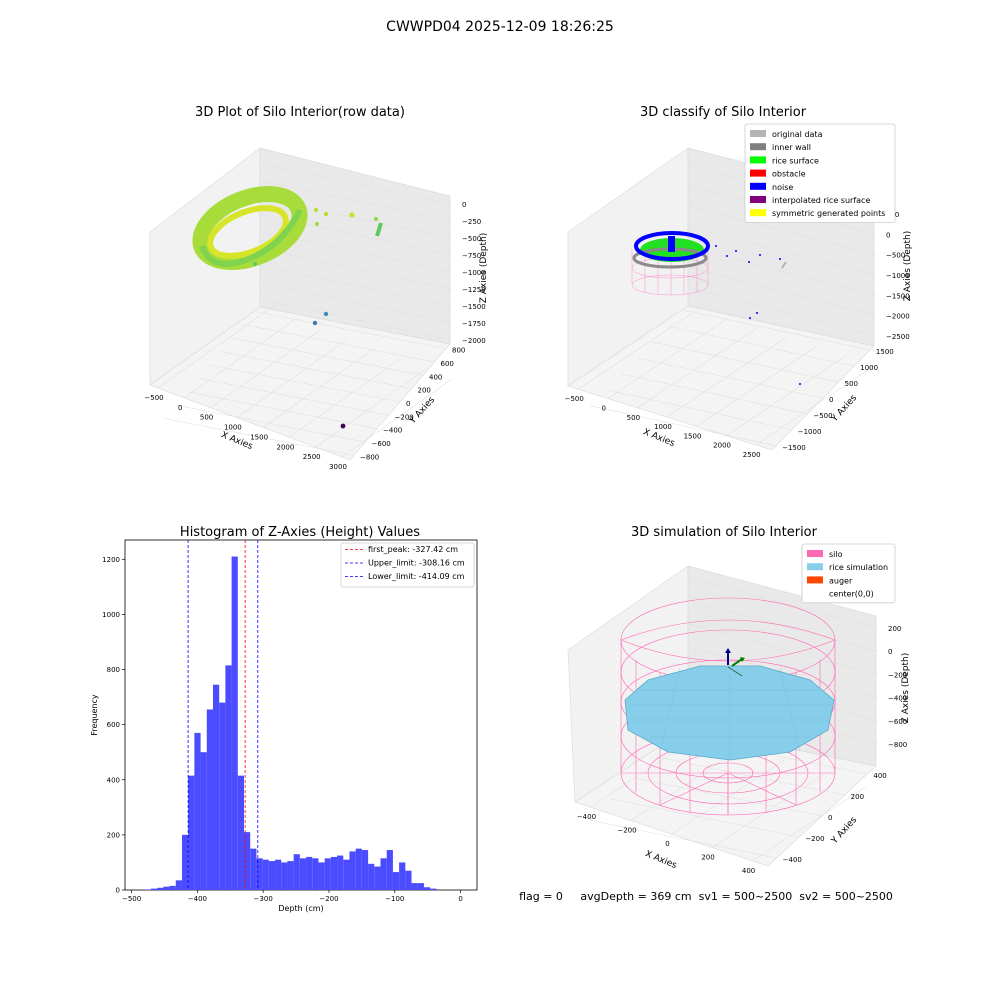  I want to click on y-tick-label: 0, so click(118, 891).